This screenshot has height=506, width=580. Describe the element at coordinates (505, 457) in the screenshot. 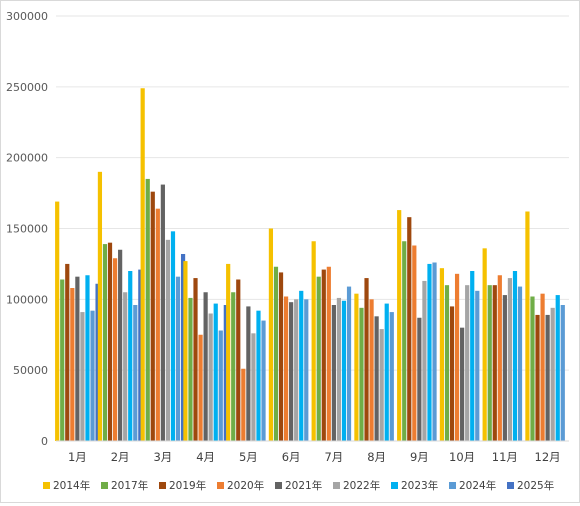

I see `x-tick-label: 11月` at that location.